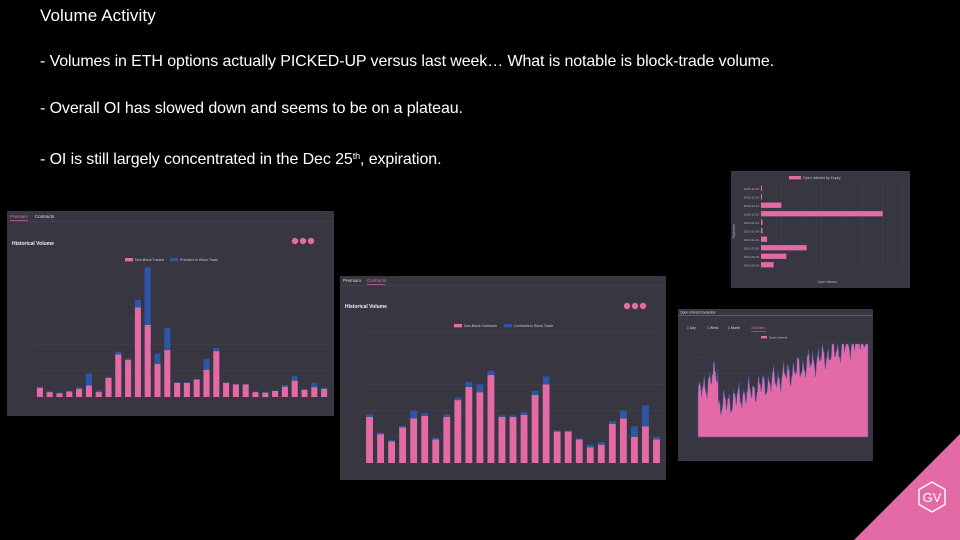  What do you see at coordinates (752, 189) in the screenshot?
I see `y-tick-label: 2020-12-18` at bounding box center [752, 189].